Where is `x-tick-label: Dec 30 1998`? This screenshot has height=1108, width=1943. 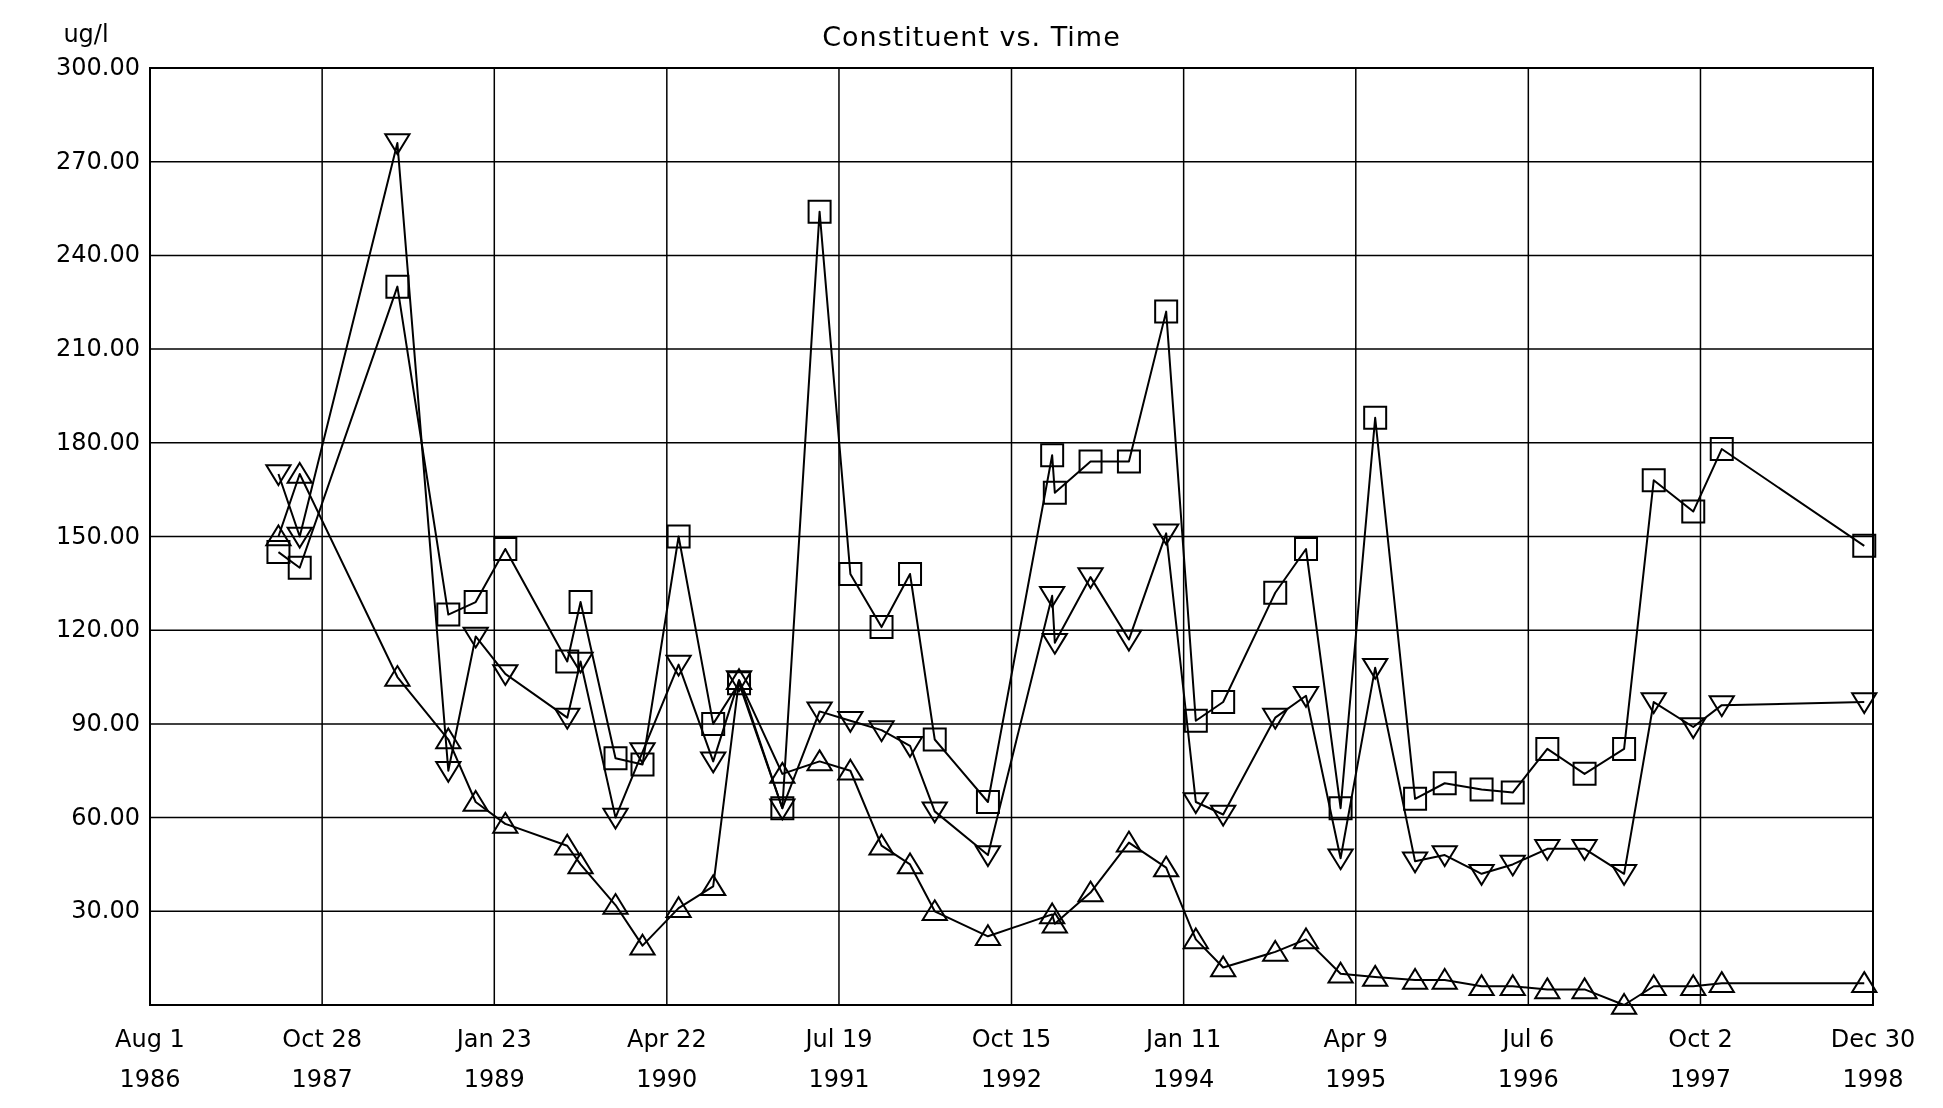
x-tick-label: Dec 30 1998 is located at coordinates (1873, 1059).